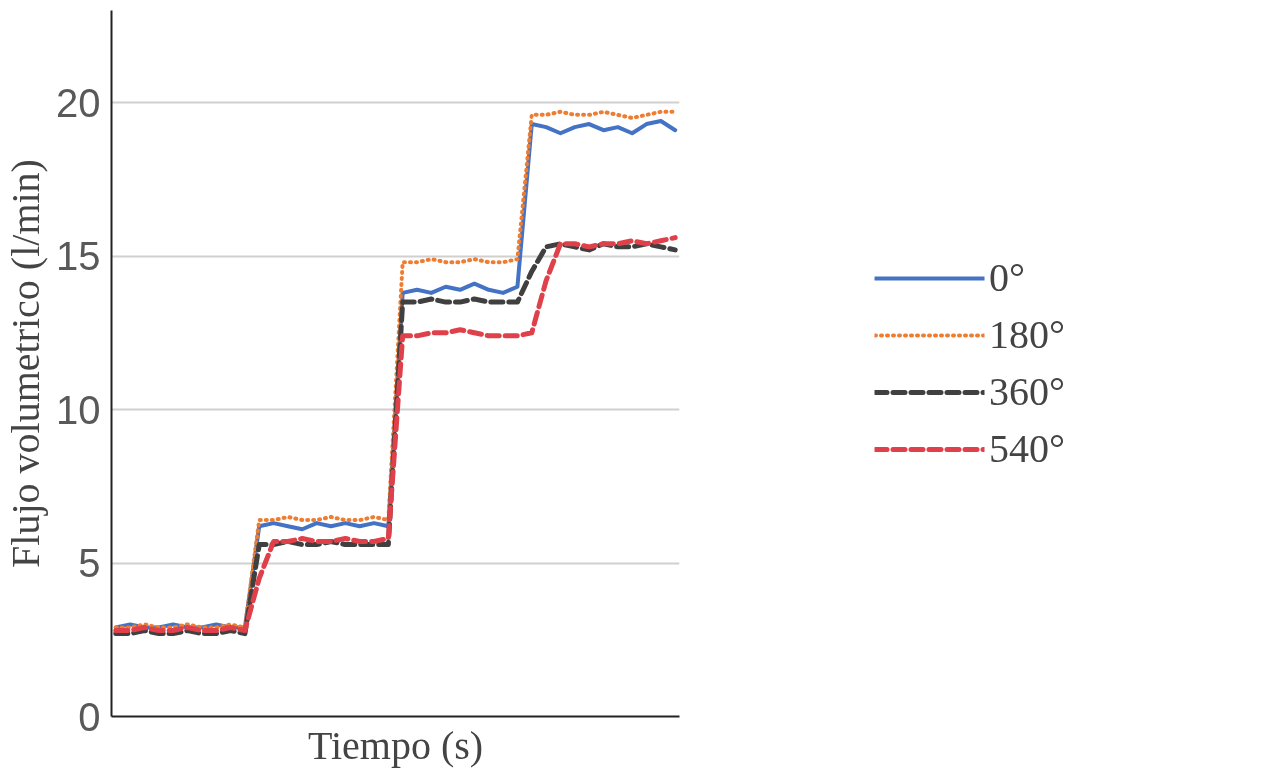 The height and width of the screenshot is (780, 1268). What do you see at coordinates (78, 102) in the screenshot?
I see `y-tick-label: 20` at bounding box center [78, 102].